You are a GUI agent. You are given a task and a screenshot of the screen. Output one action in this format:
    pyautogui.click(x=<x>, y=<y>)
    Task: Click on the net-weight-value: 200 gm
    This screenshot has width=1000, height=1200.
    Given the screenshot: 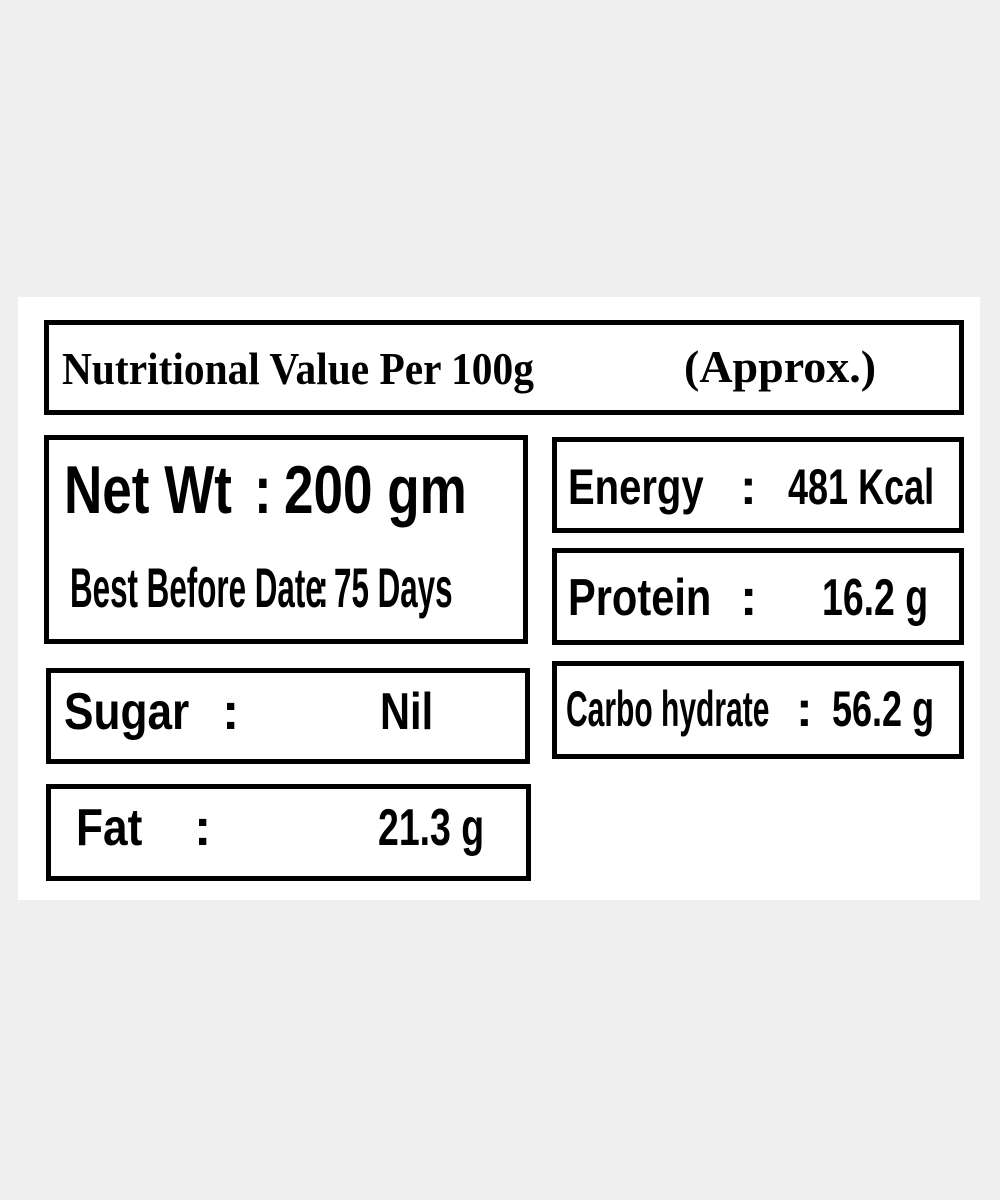 What is the action you would take?
    pyautogui.click(x=375, y=490)
    